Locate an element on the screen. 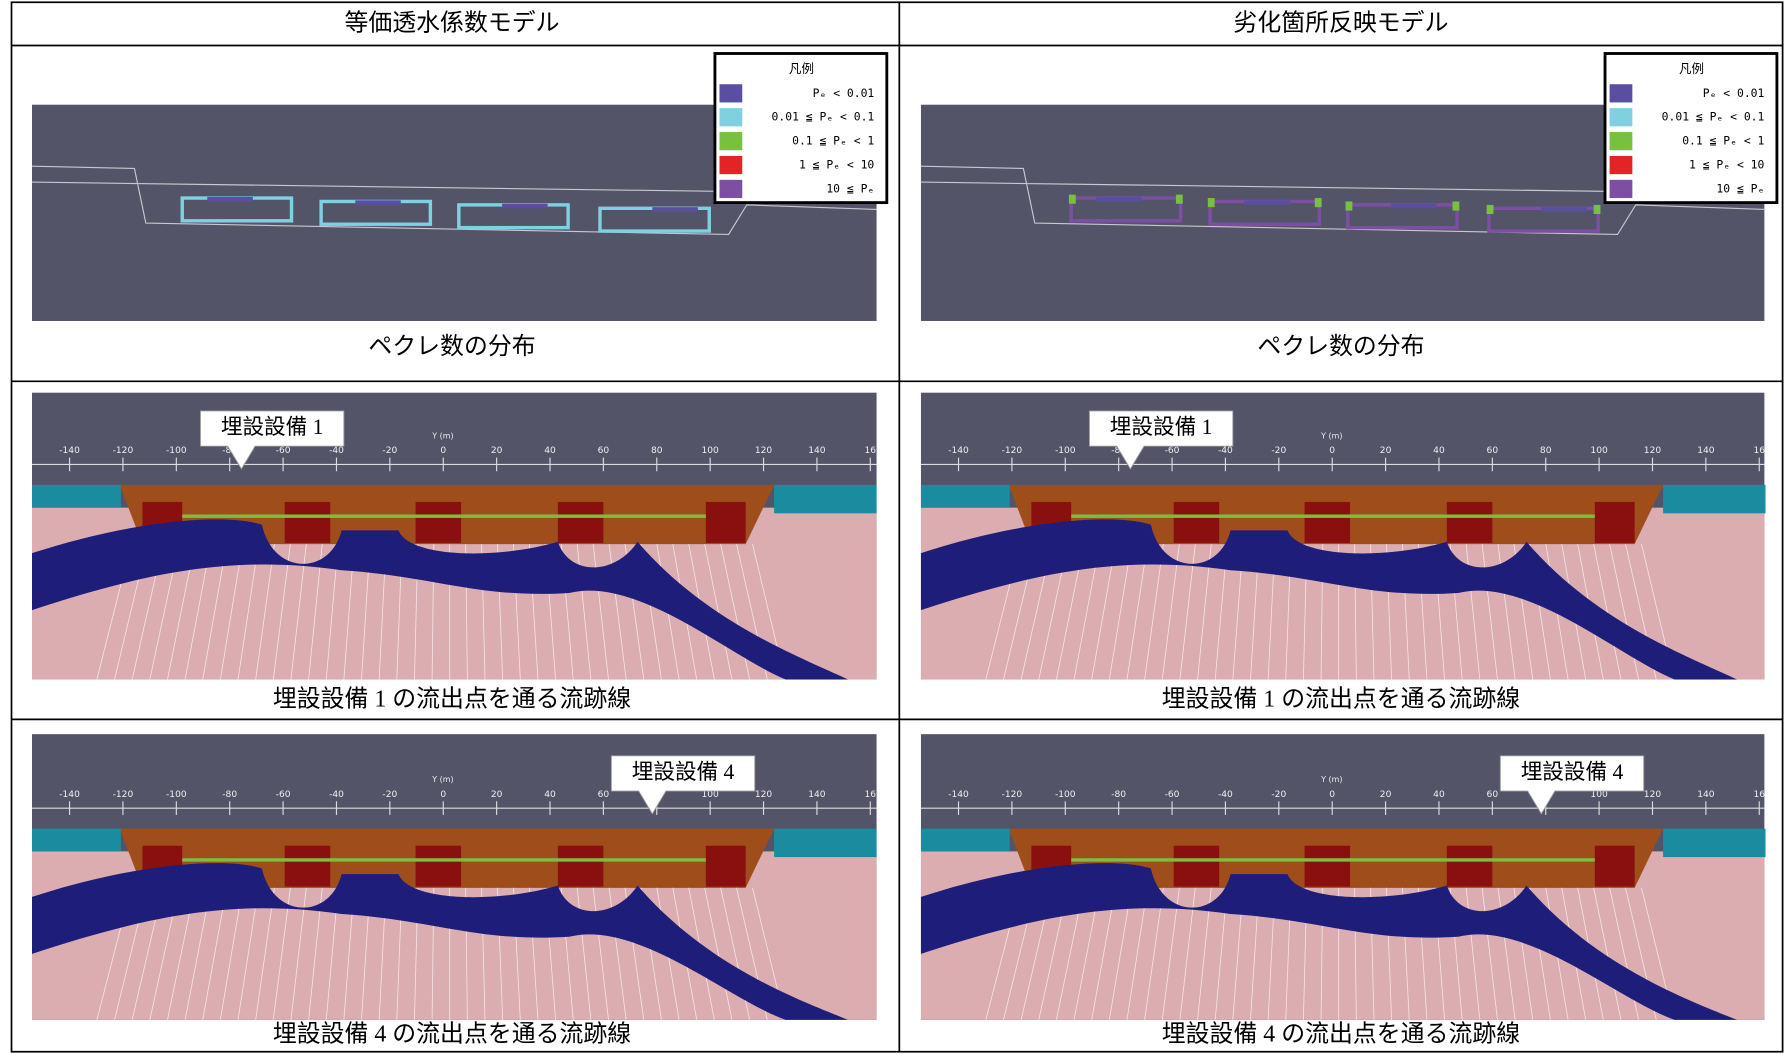 This screenshot has width=1785, height=1054. green-strip is located at coordinates (1333, 860).